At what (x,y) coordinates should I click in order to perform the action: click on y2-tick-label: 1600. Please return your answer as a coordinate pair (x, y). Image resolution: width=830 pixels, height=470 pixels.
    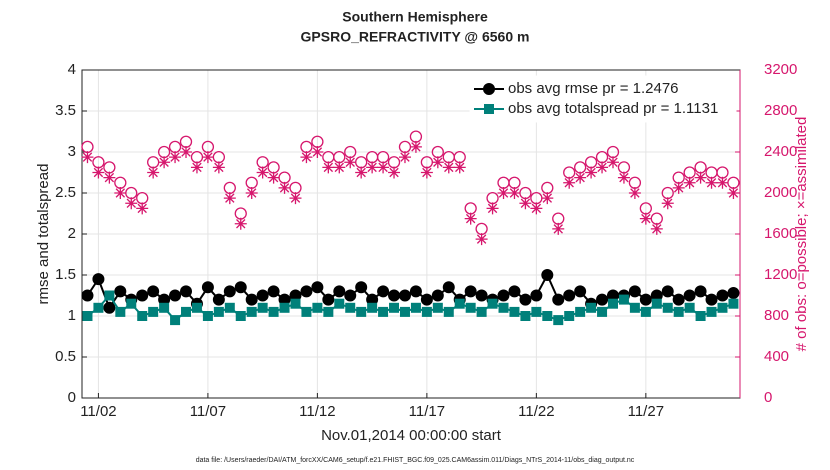
    Looking at the image, I should click on (780, 233).